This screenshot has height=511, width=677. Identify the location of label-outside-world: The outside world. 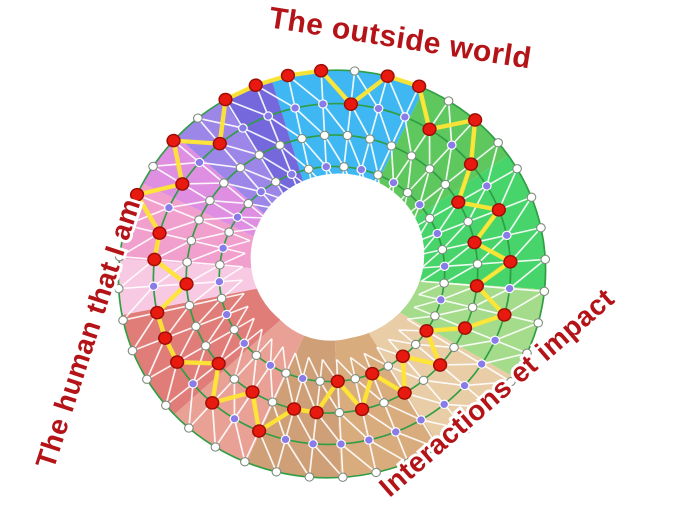
(400, 38).